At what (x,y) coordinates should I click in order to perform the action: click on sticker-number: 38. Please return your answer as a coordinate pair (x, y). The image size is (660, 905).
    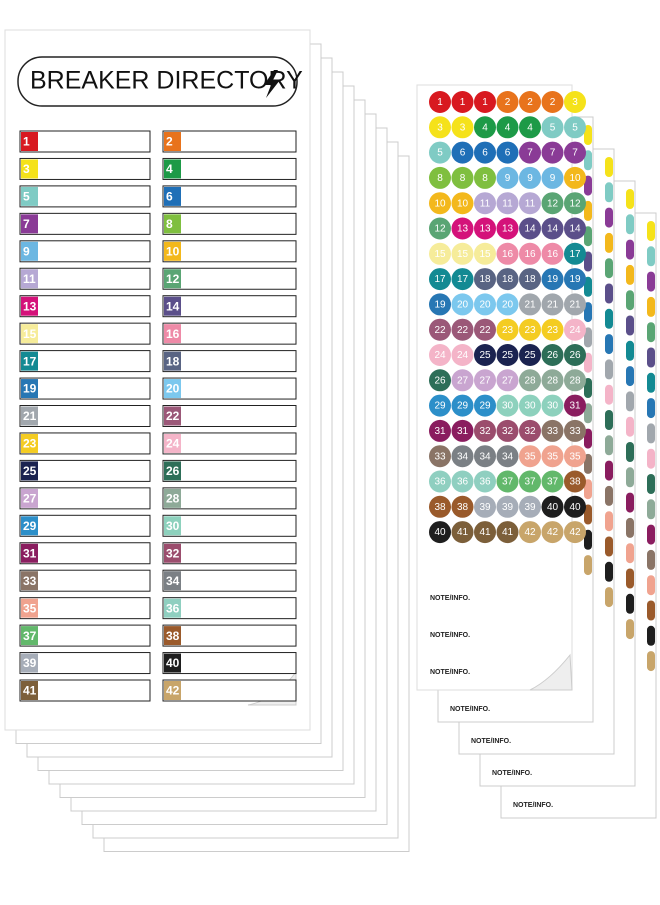
    Looking at the image, I should click on (440, 507).